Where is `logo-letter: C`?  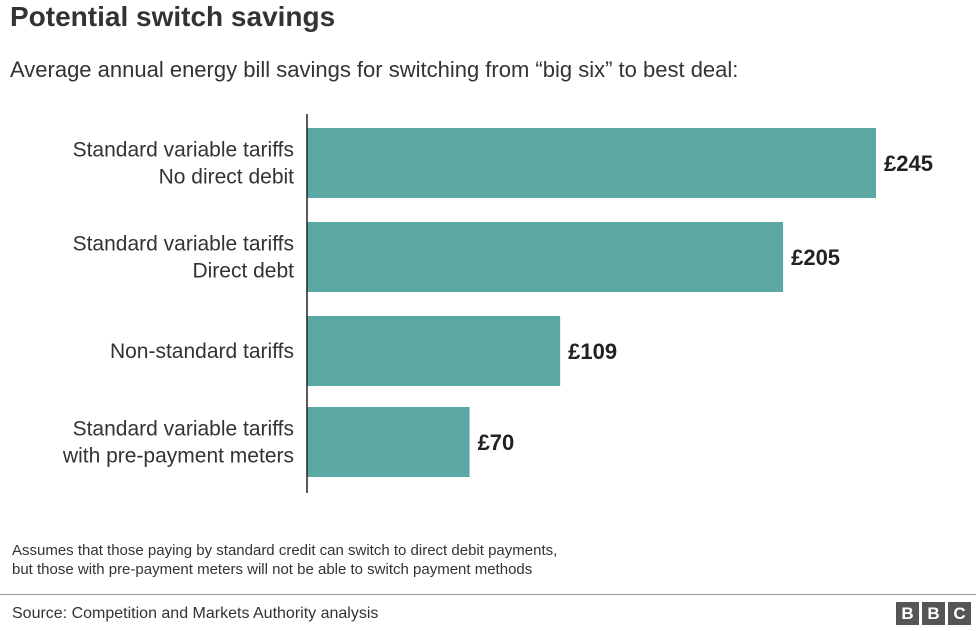 logo-letter: C is located at coordinates (959, 613).